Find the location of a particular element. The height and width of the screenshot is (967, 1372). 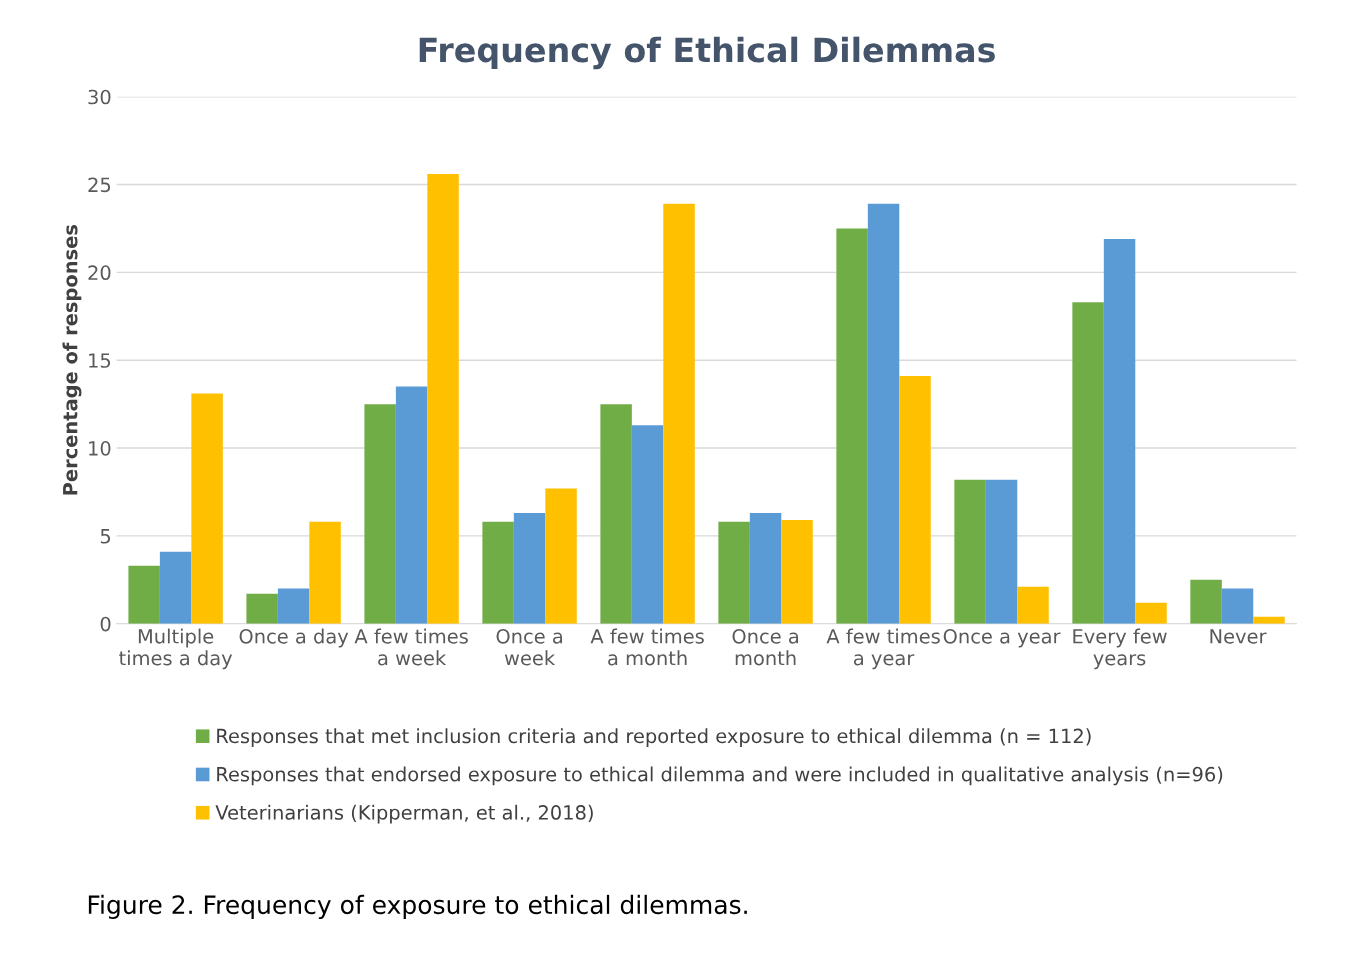

y-tick-label: 20 is located at coordinates (99, 273).